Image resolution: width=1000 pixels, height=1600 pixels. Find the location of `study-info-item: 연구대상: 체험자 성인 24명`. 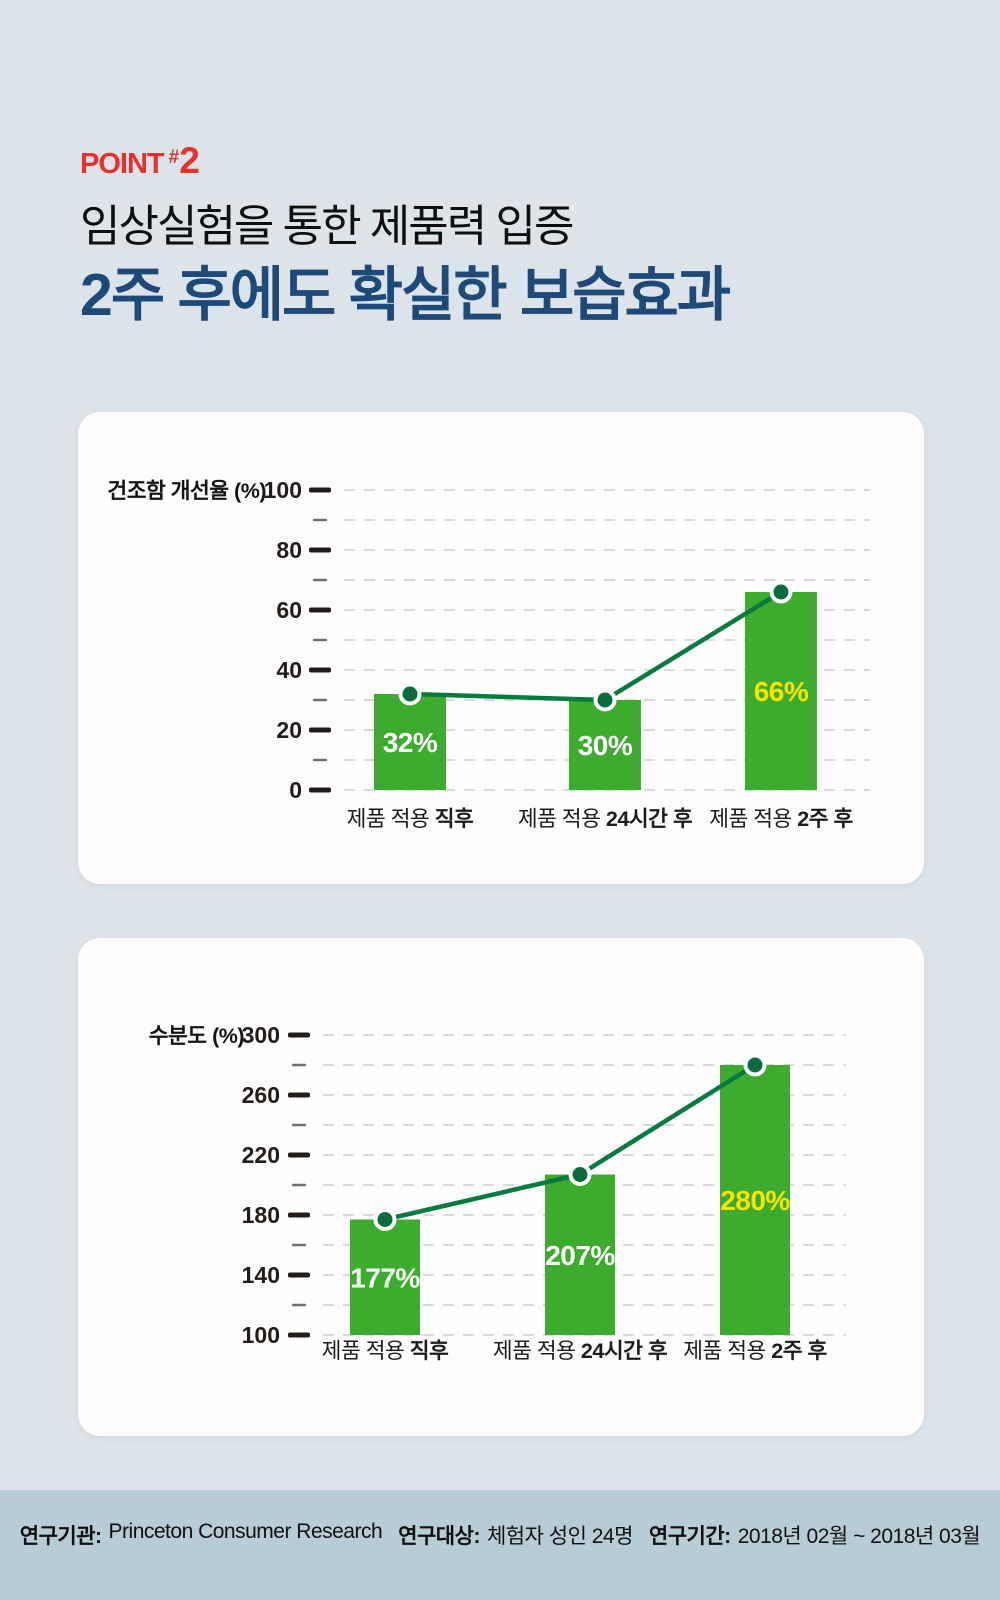

study-info-item: 연구대상: 체험자 성인 24명 is located at coordinates (515, 1535).